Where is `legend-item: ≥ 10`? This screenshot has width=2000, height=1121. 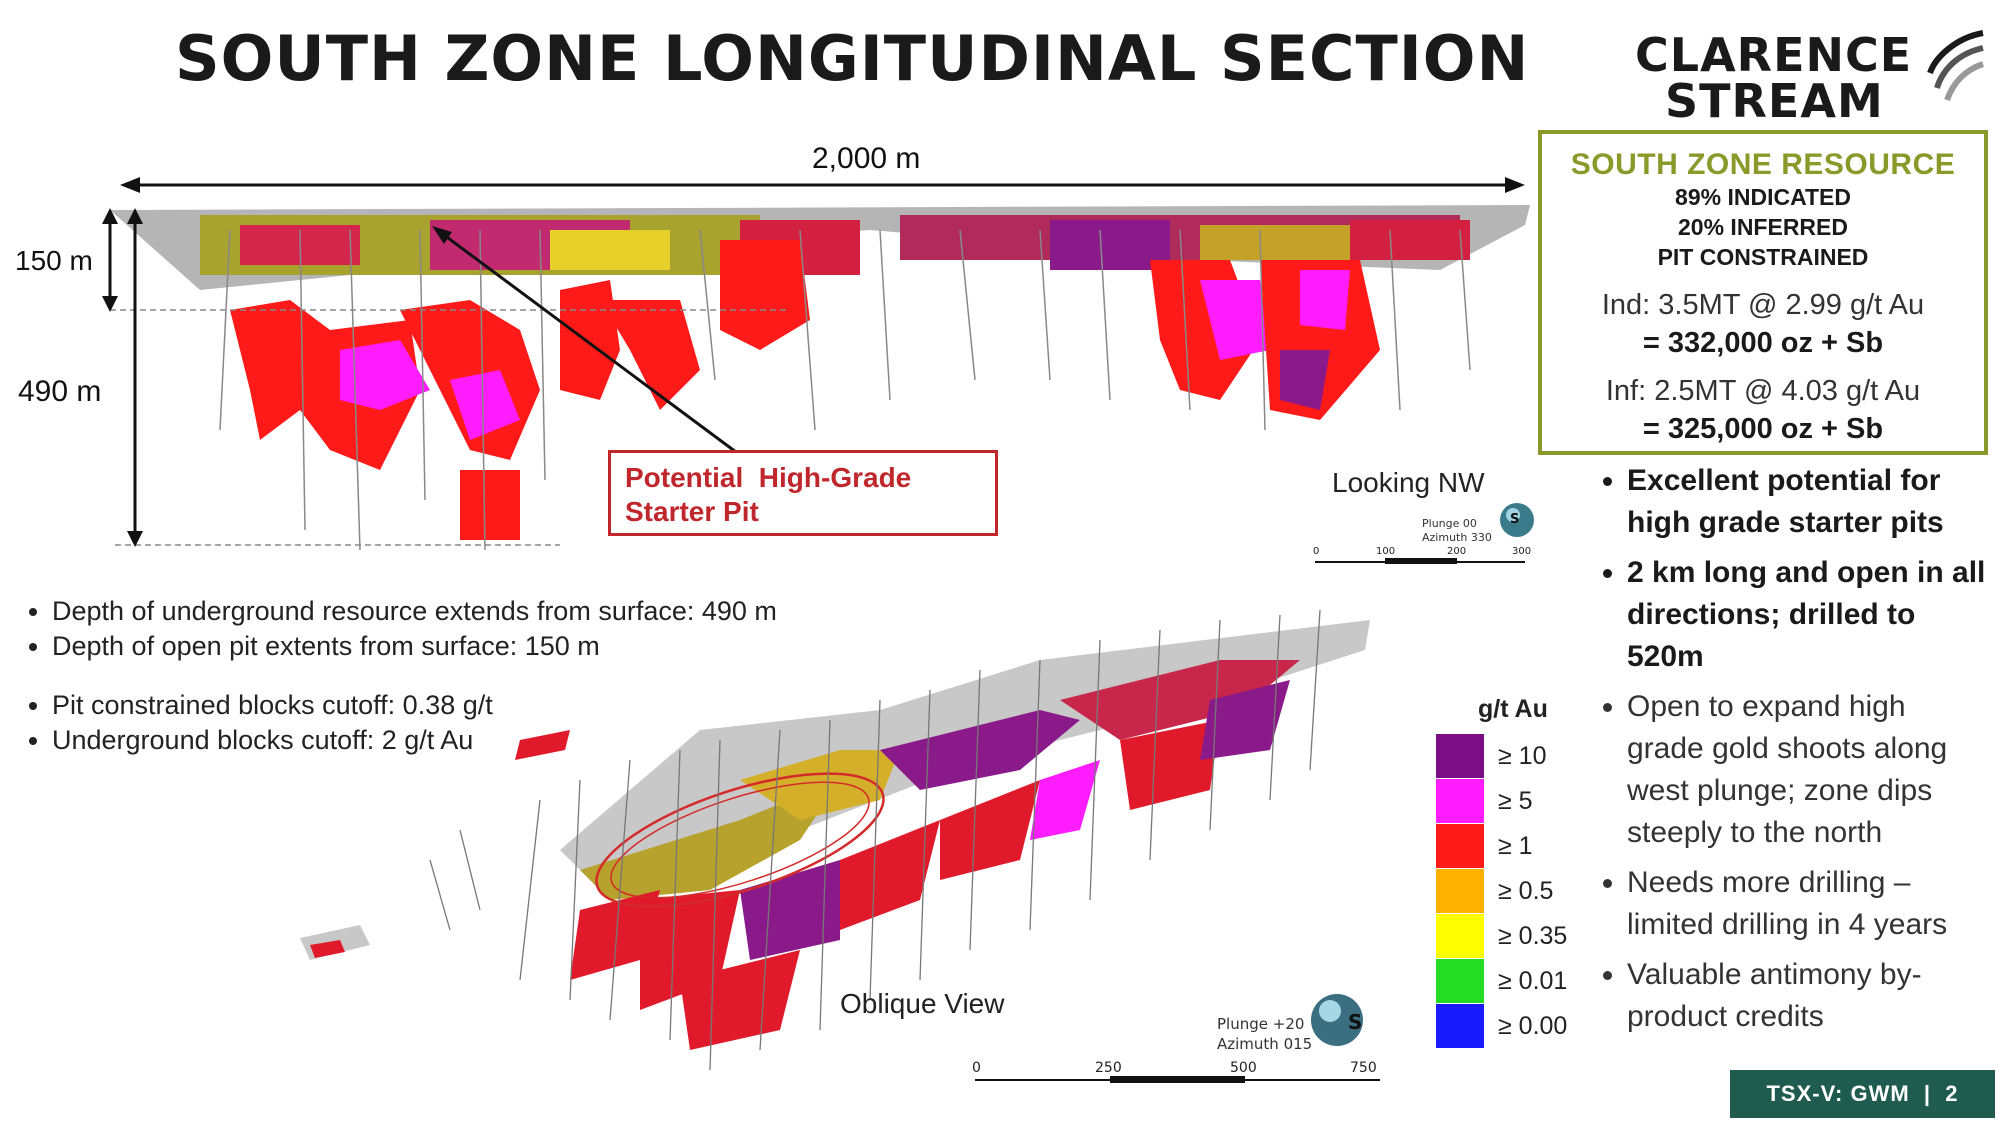
legend-item: ≥ 10 is located at coordinates (1536, 756).